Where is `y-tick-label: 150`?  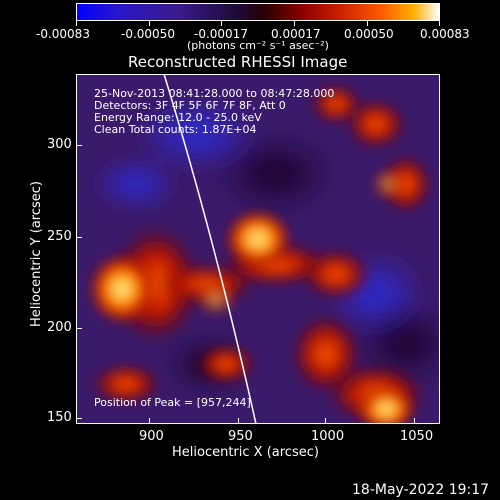
y-tick-label: 150 is located at coordinates (59, 417).